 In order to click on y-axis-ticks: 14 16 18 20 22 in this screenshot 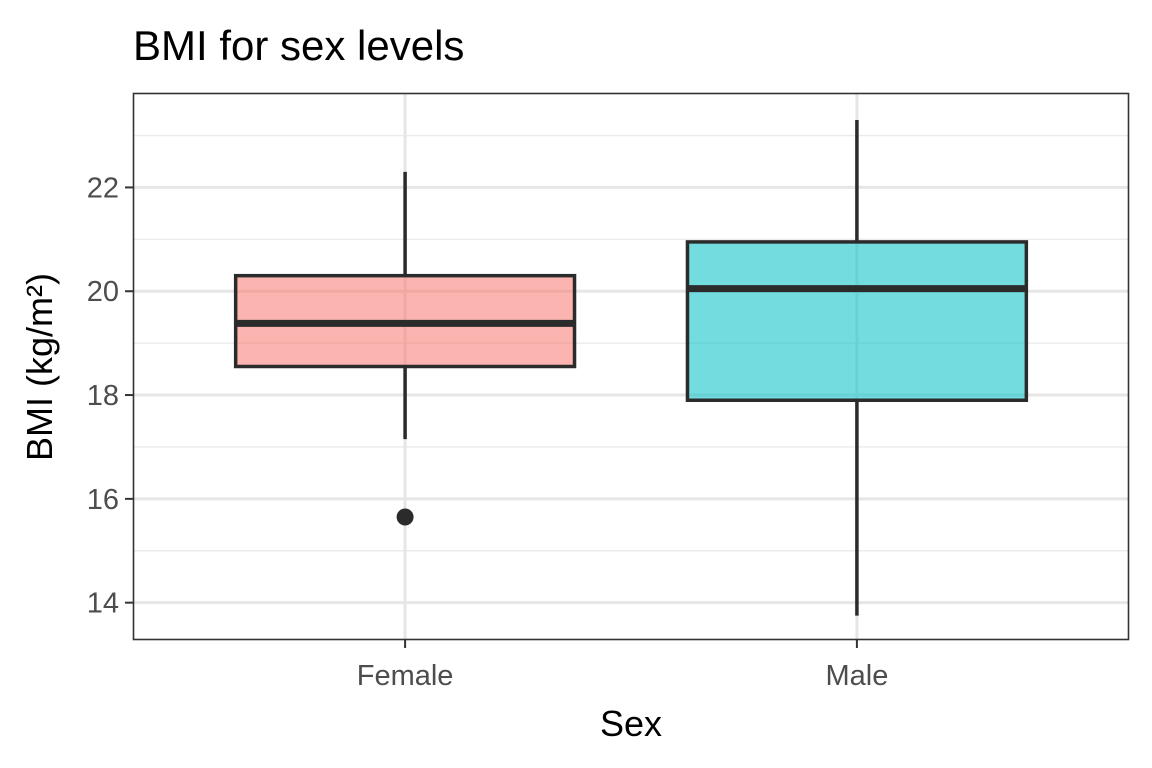, I will do `click(110, 396)`.